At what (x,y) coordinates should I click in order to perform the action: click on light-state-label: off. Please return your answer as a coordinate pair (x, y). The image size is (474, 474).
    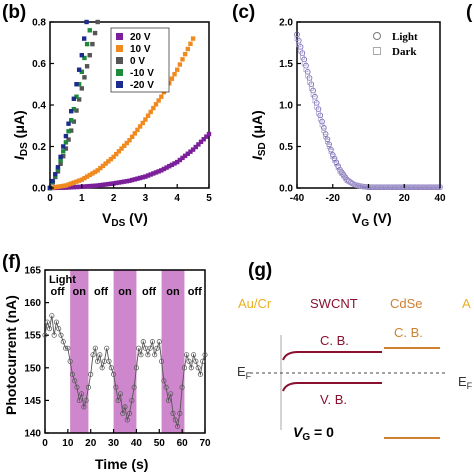
    Looking at the image, I should click on (149, 292).